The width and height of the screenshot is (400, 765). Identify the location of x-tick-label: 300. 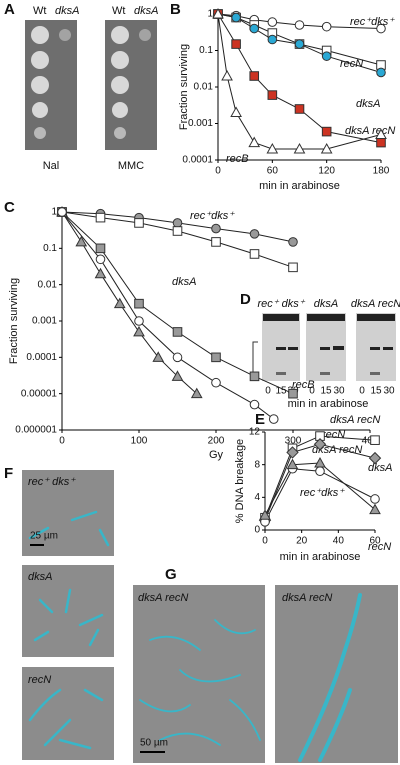
(293, 441).